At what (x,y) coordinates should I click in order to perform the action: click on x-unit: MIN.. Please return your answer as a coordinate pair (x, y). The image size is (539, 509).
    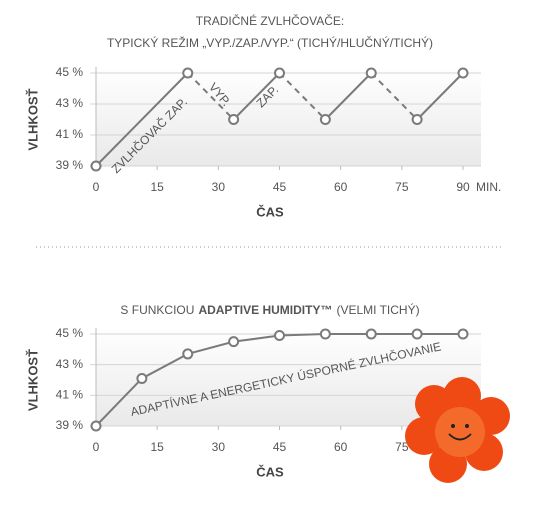
    Looking at the image, I should click on (488, 187).